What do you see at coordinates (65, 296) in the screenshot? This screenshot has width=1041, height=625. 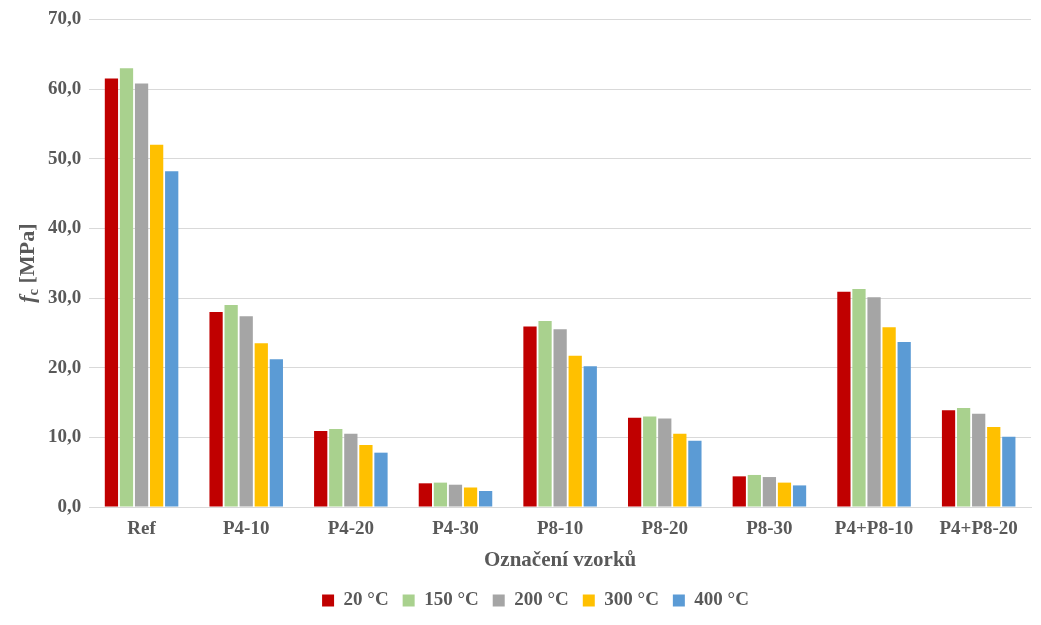 I see `y-tick-label: 30,0` at bounding box center [65, 296].